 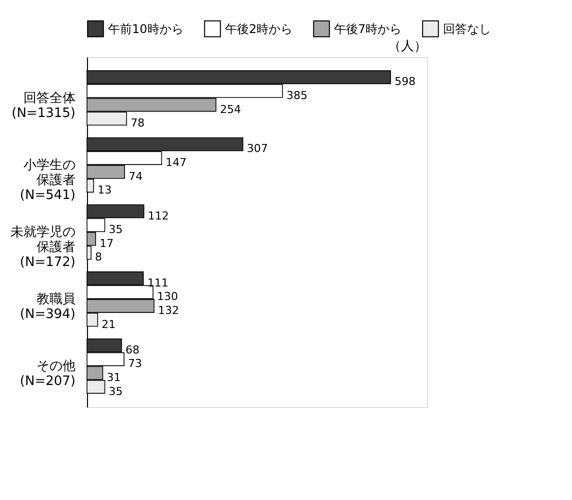 What do you see at coordinates (98, 257) in the screenshot?
I see `data-label: 8` at bounding box center [98, 257].